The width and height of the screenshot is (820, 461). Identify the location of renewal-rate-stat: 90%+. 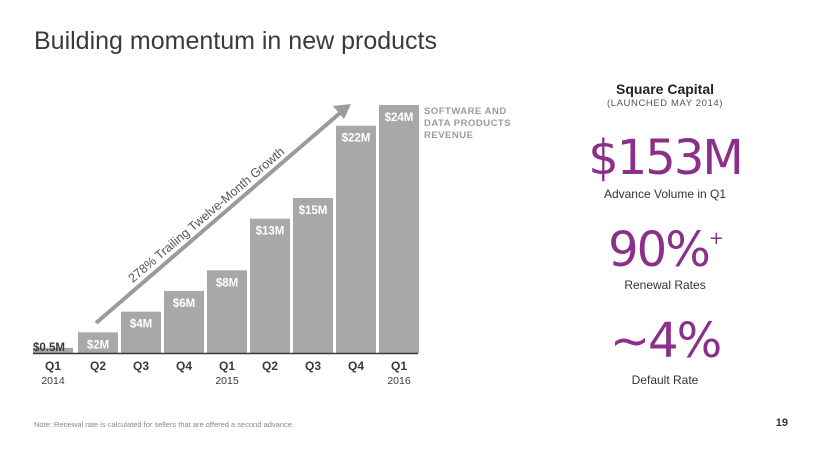
(665, 250).